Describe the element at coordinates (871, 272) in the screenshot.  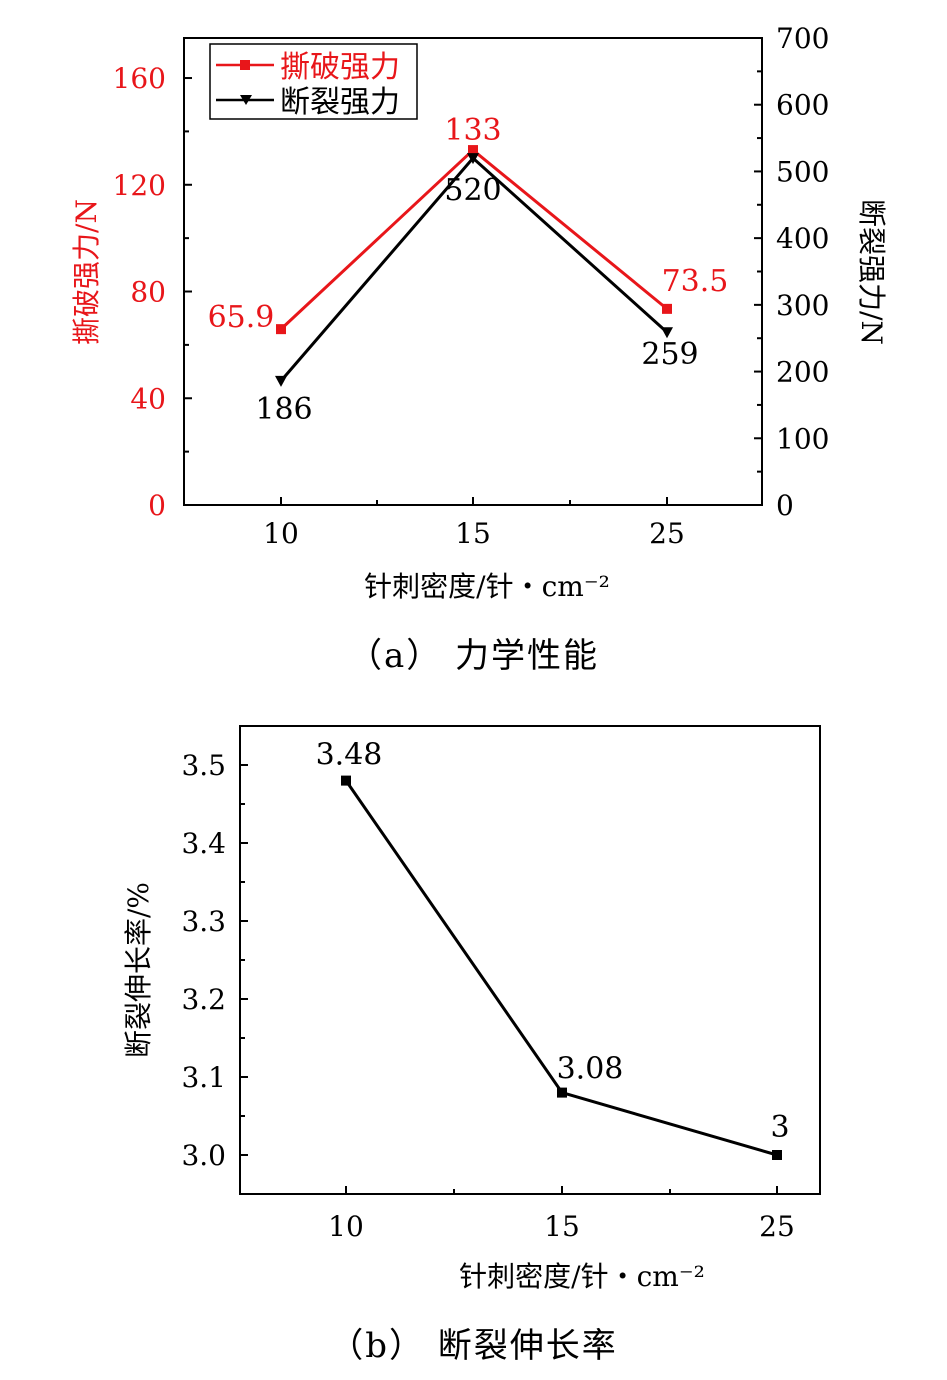
I see `y-axis-label-right: 断裂强力/N` at that location.